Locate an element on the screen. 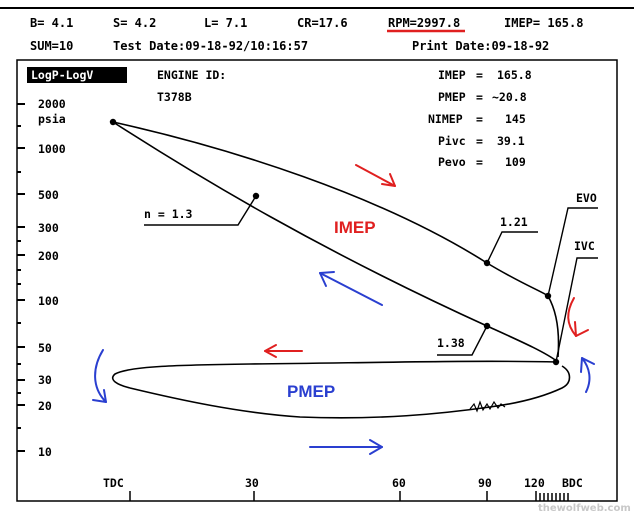  x-tick-label: 60 is located at coordinates (399, 483).